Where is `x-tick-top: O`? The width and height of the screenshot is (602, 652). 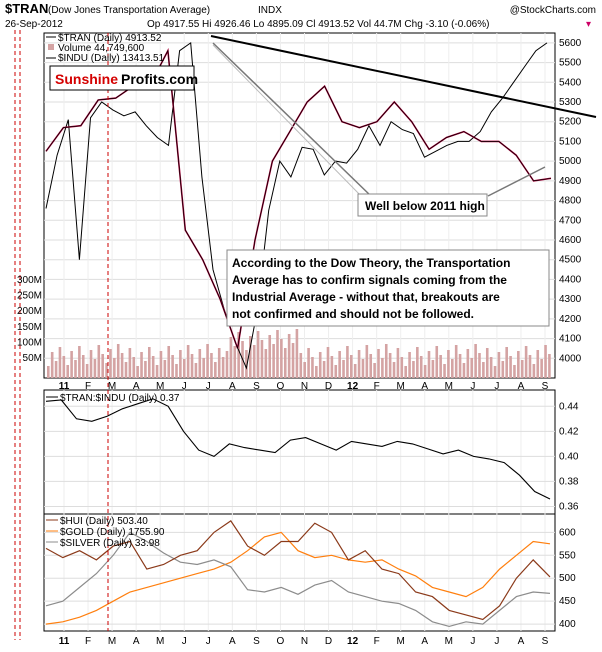
x-tick-top: O is located at coordinates (281, 386).